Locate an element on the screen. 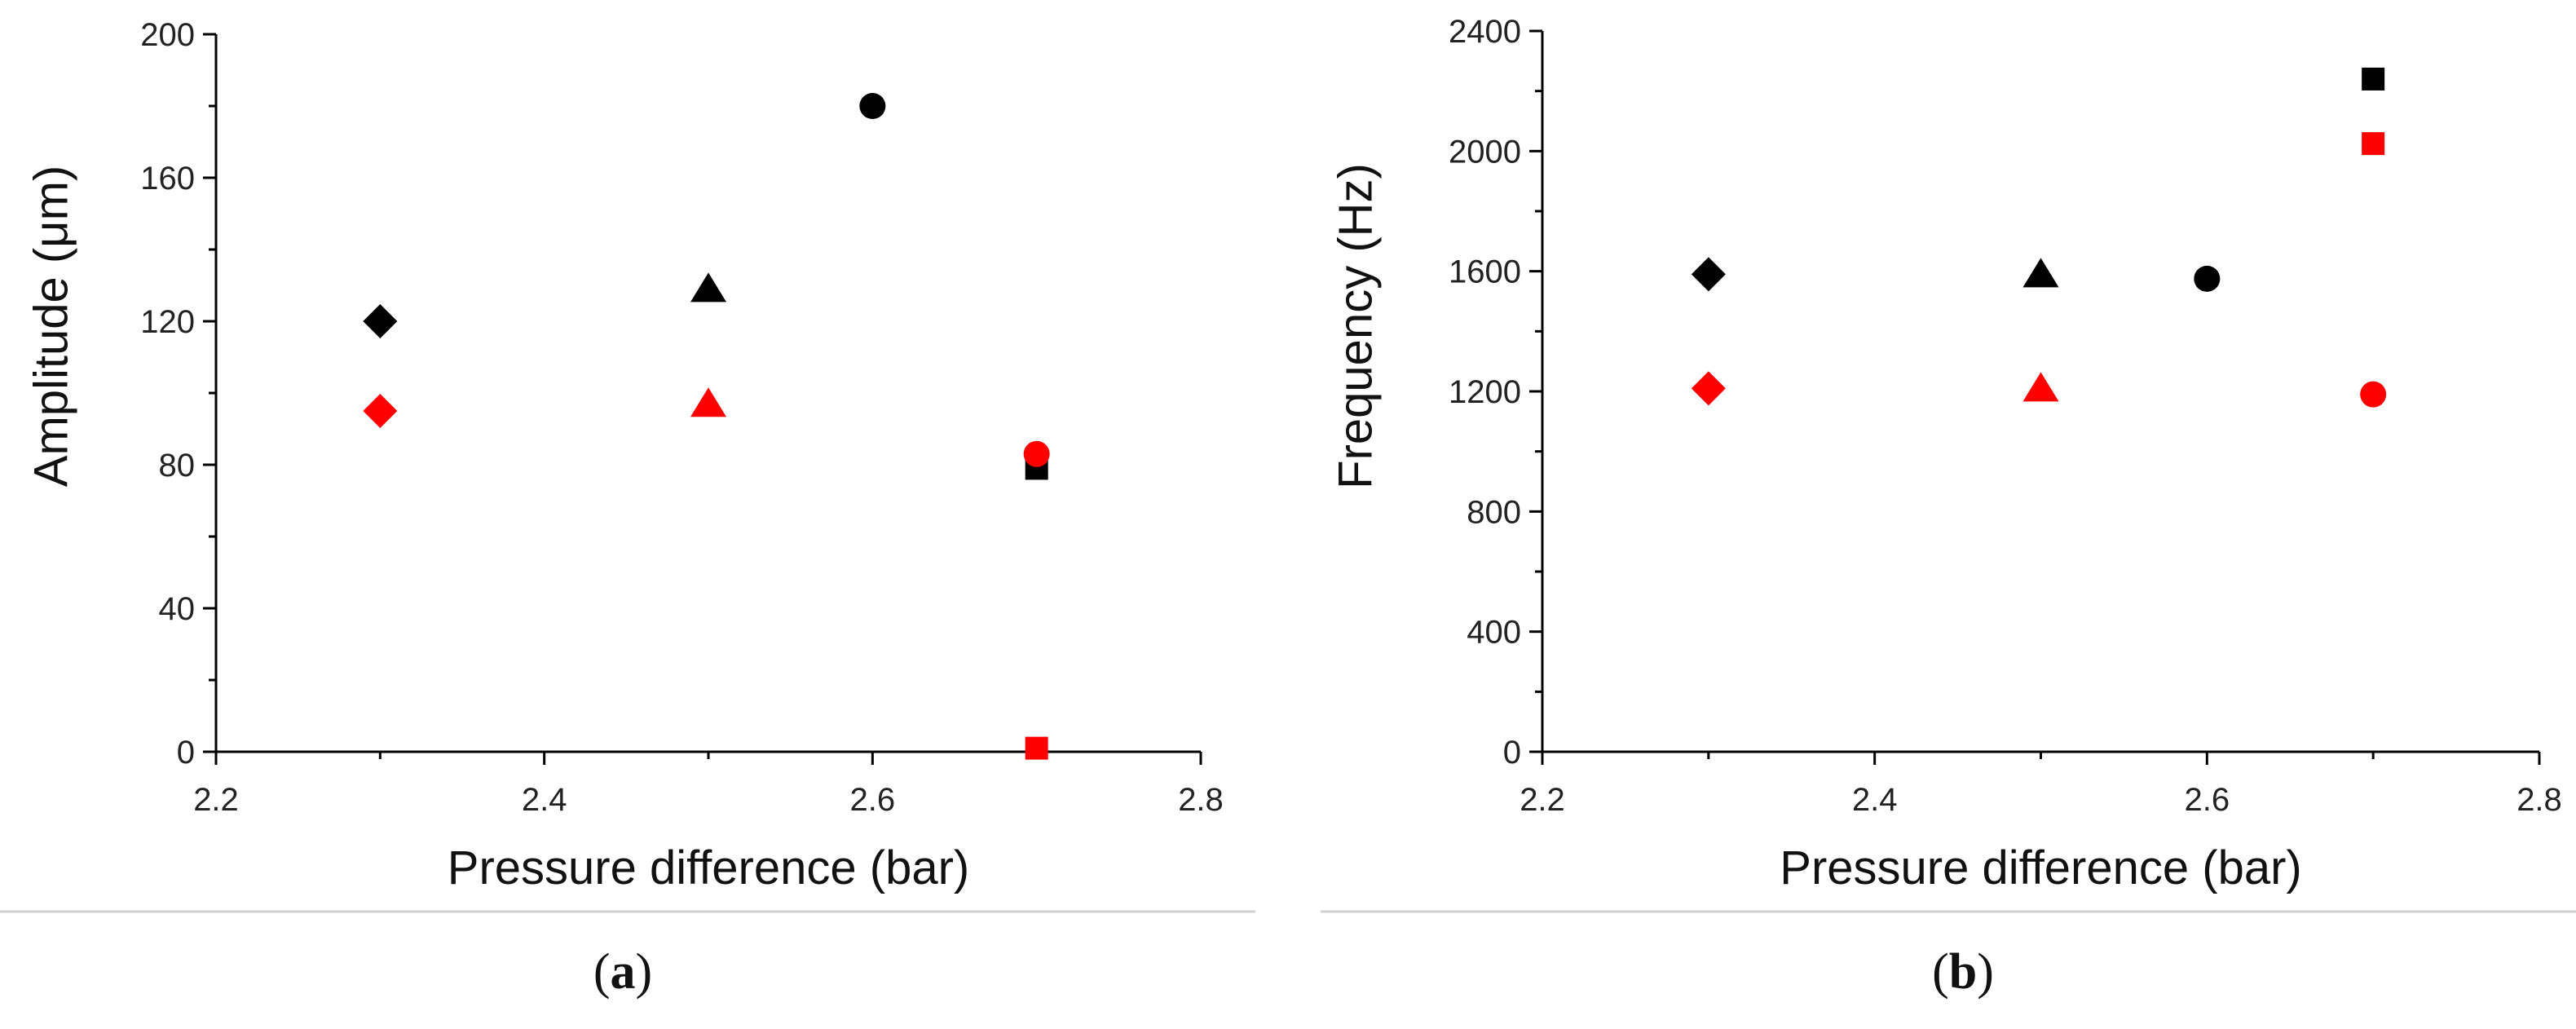 The width and height of the screenshot is (2576, 1029). y-tick-label: 120 is located at coordinates (167, 322).